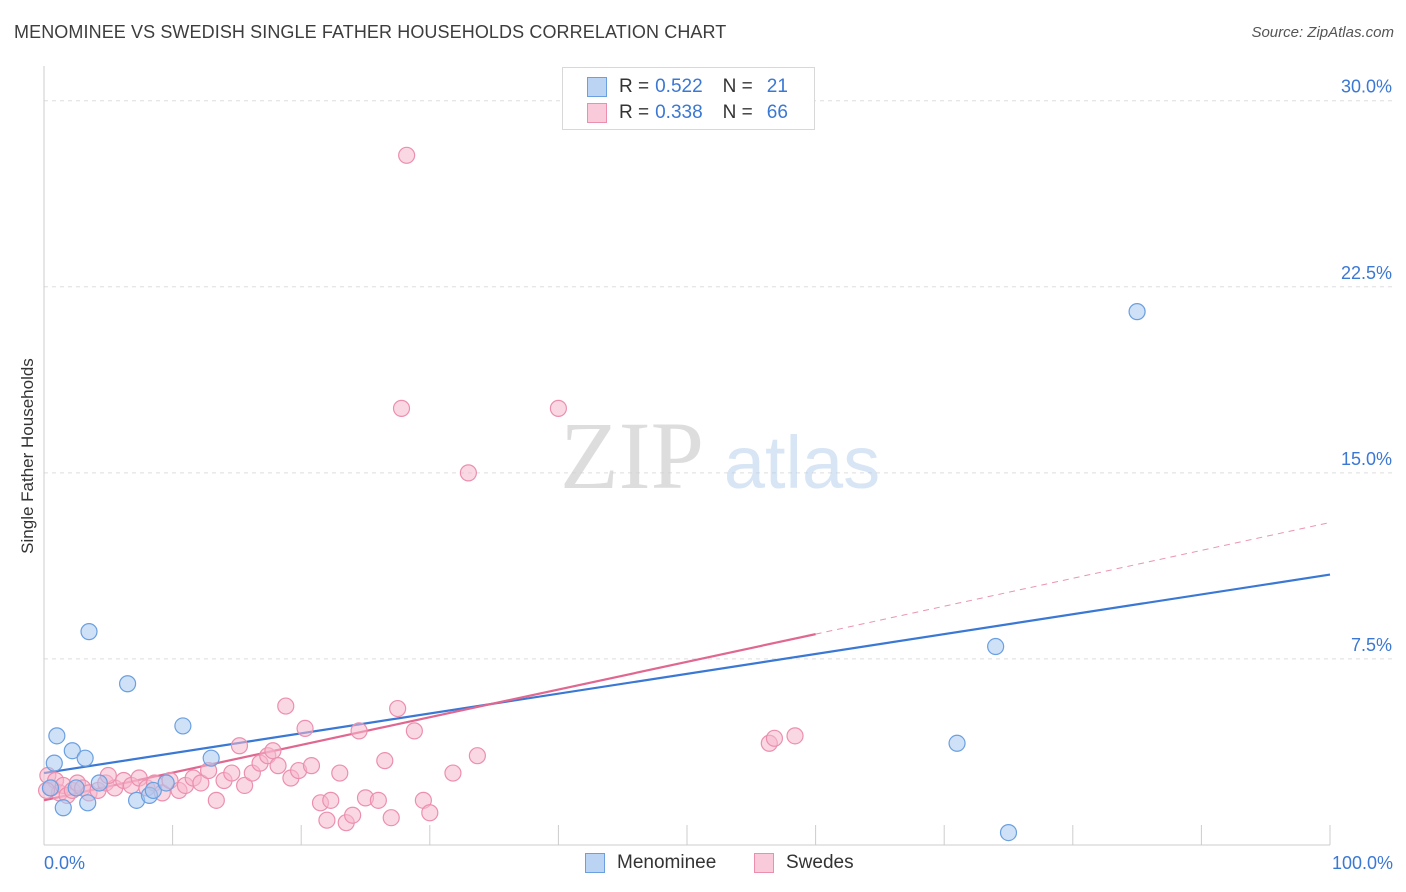  Describe the element at coordinates (632, 455) in the screenshot. I see `watermark-zip: ZIP` at that location.